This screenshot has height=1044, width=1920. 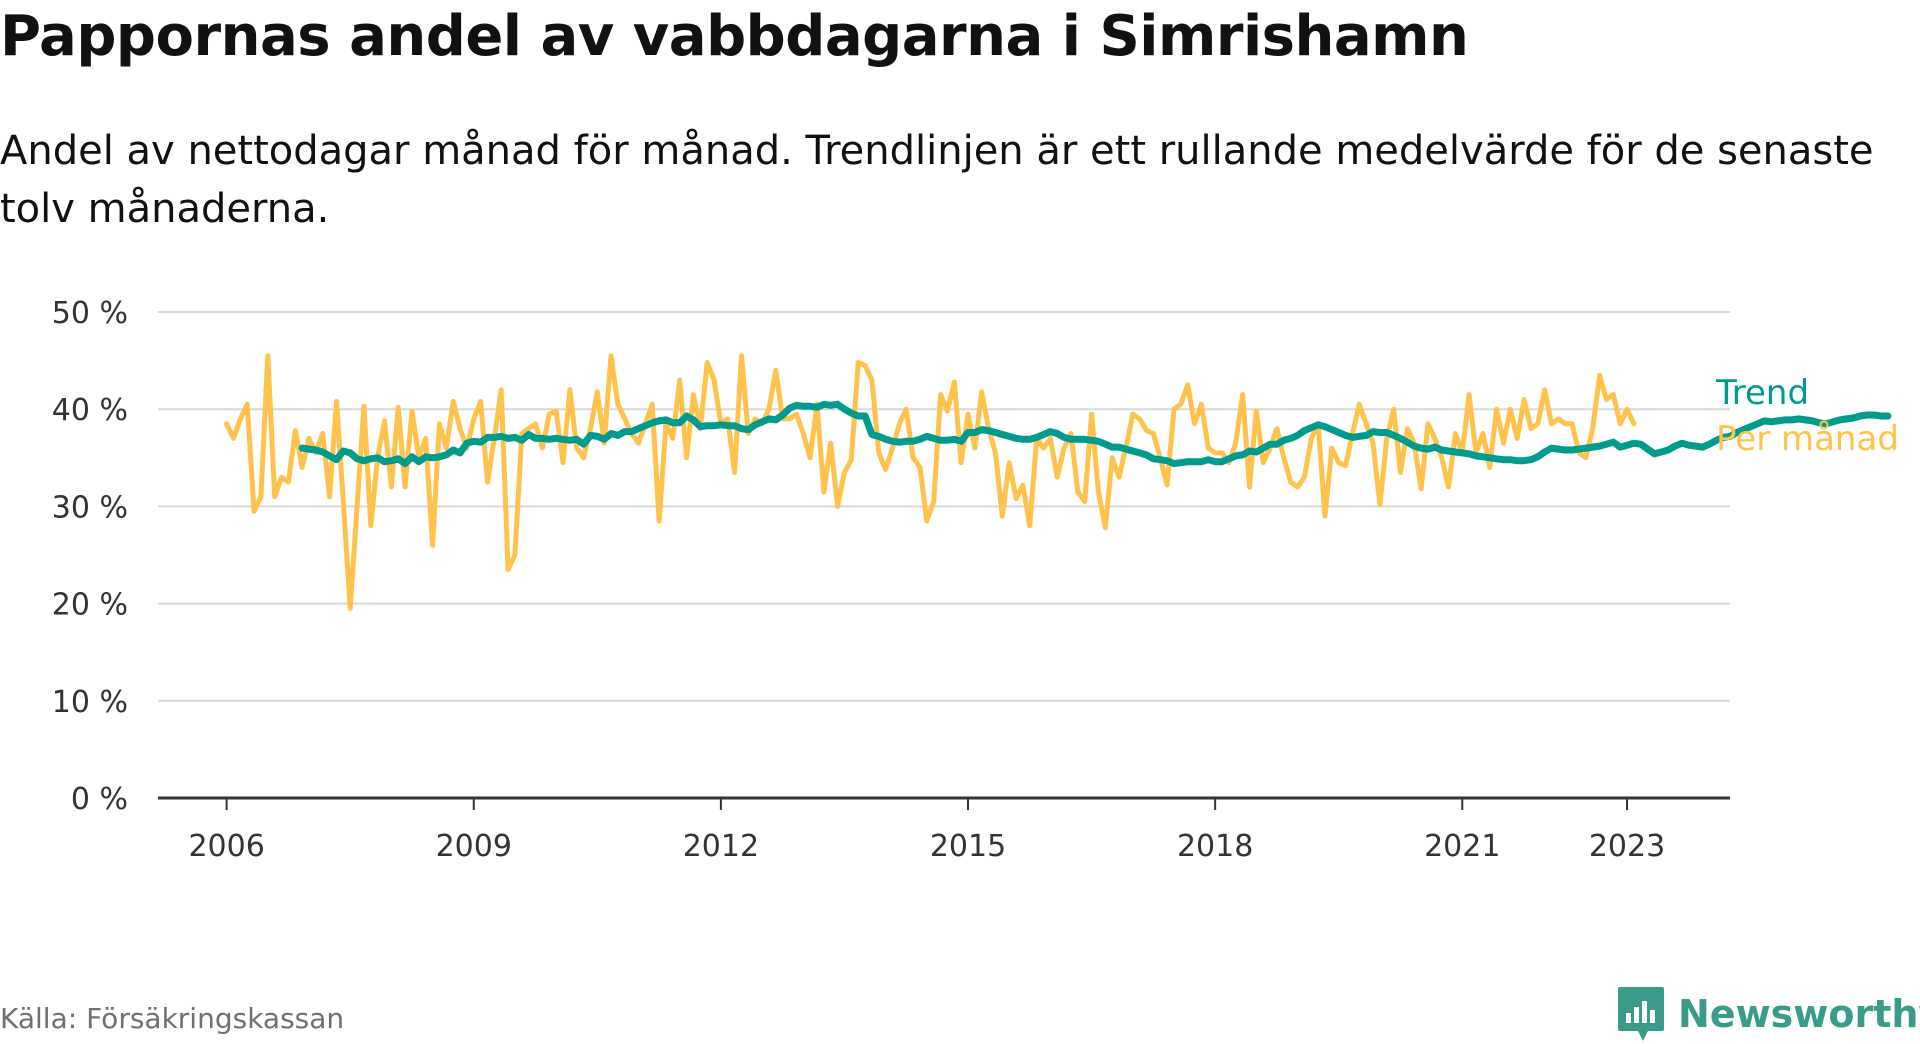 I want to click on x-tick-label: 2018, so click(x=1215, y=846).